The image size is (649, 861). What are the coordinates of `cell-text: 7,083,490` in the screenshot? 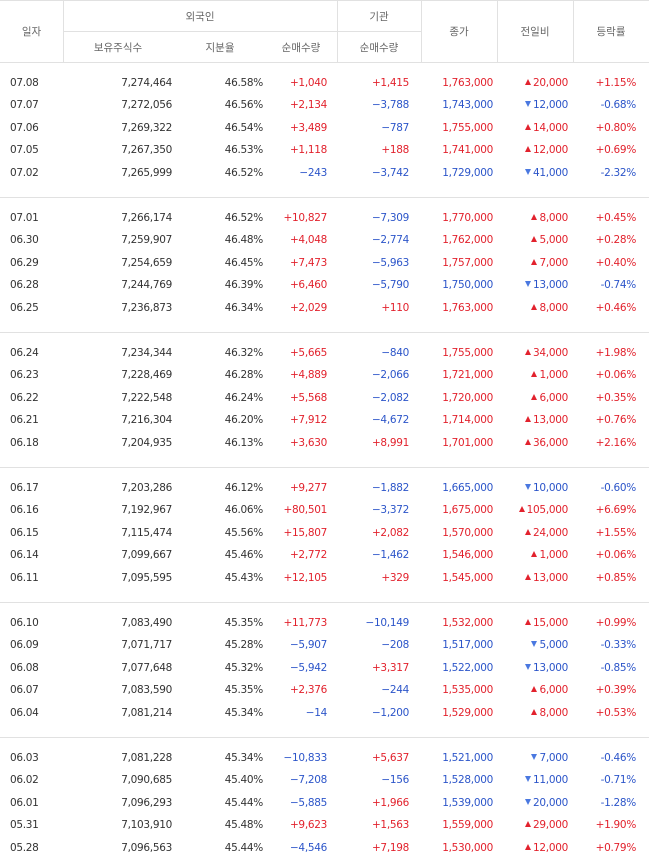 It's located at (146, 622).